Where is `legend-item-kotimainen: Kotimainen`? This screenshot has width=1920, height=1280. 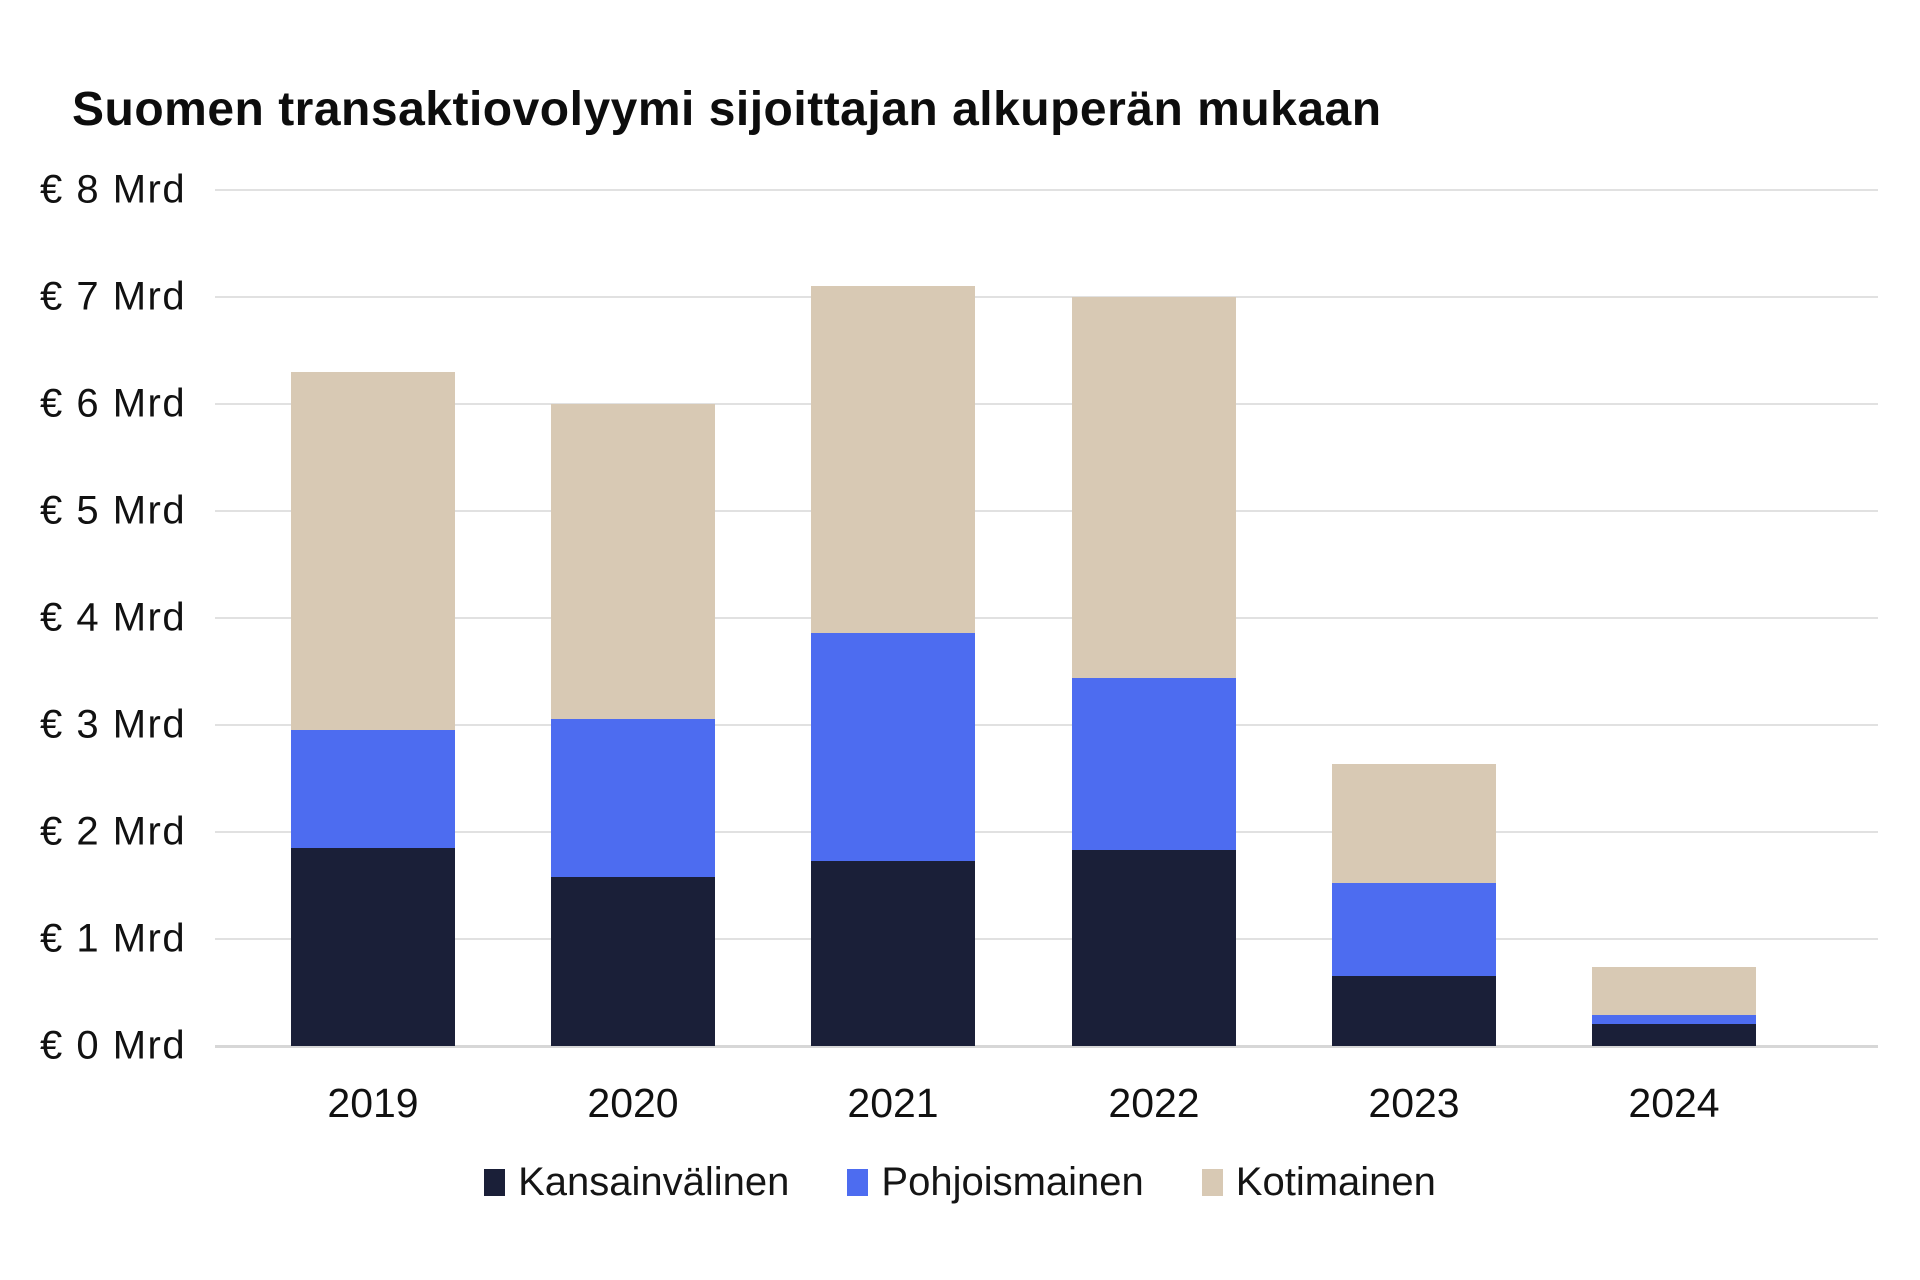 legend-item-kotimainen: Kotimainen is located at coordinates (1318, 1182).